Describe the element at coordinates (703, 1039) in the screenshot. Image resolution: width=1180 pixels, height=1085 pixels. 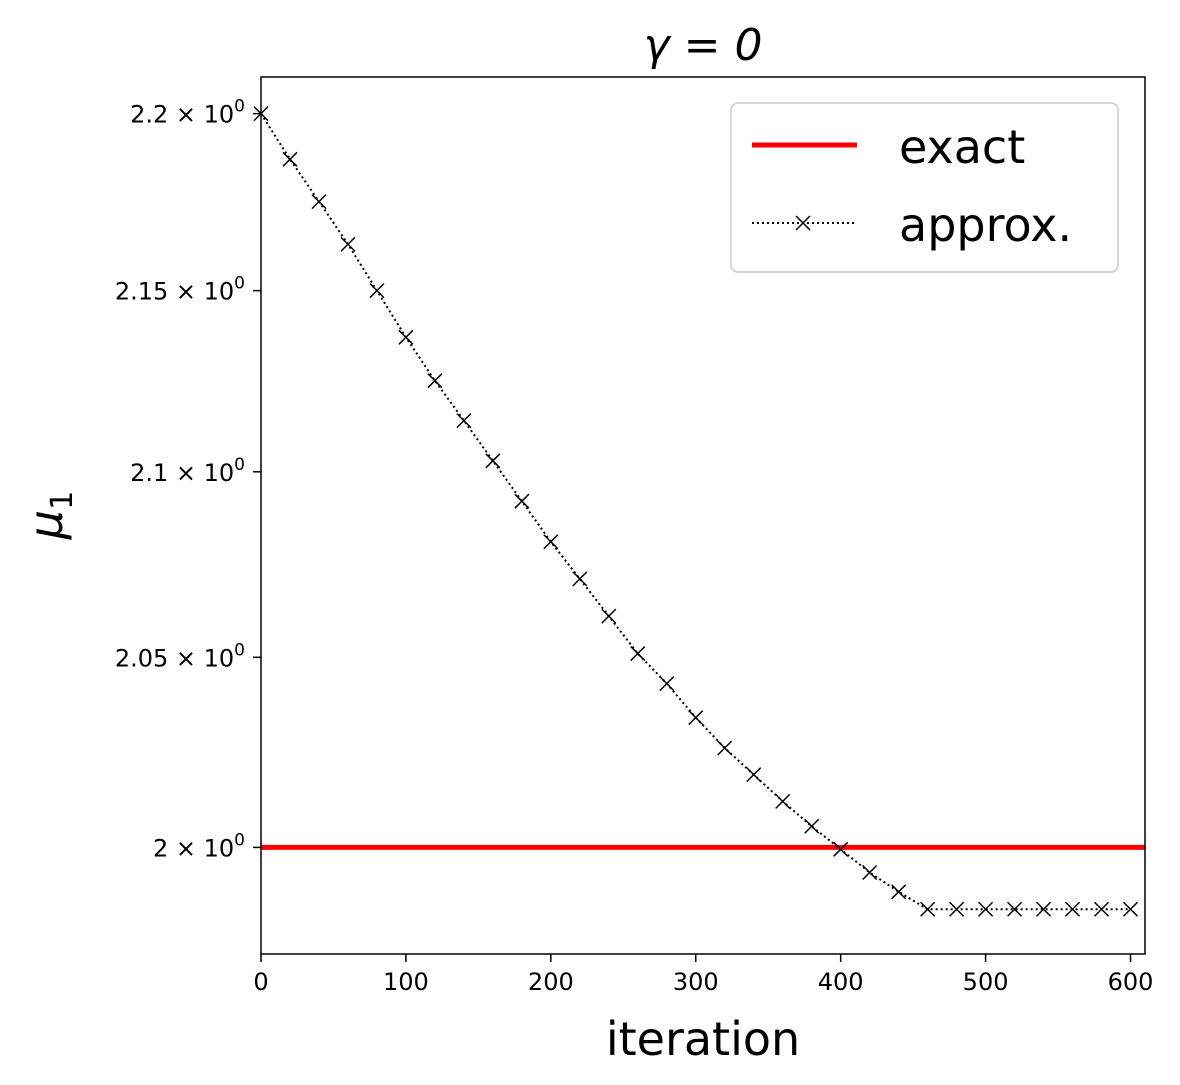
I see `x-axis-label: iteration` at that location.